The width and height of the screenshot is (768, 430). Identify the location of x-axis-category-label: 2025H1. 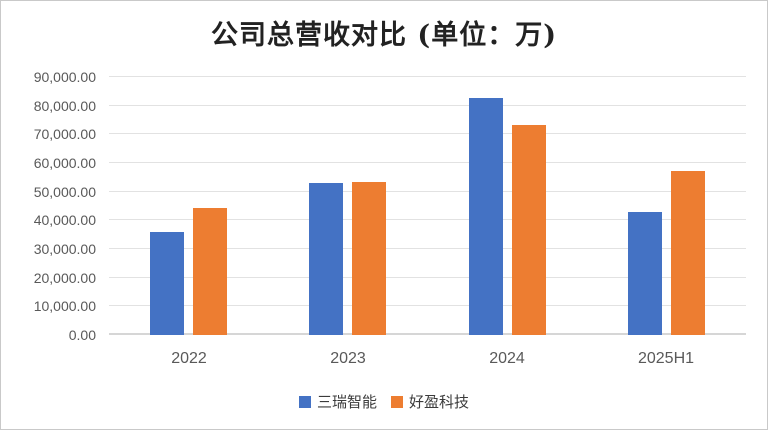
(666, 358).